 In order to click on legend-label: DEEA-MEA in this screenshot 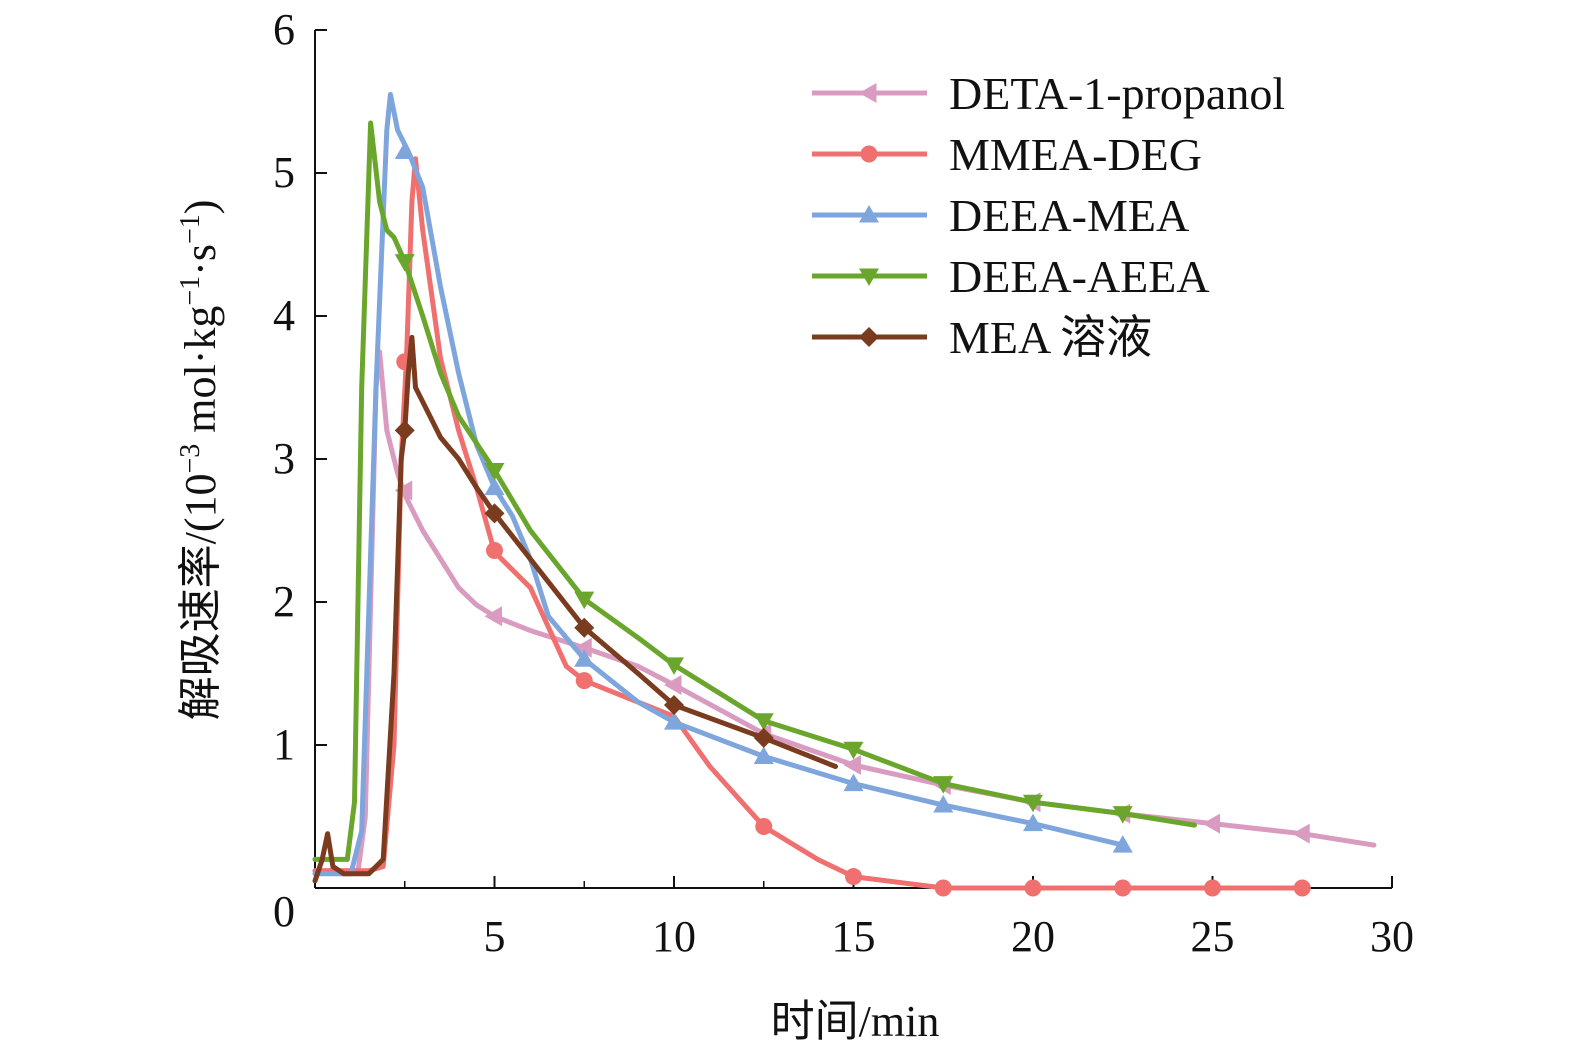, I will do `click(1069, 215)`.